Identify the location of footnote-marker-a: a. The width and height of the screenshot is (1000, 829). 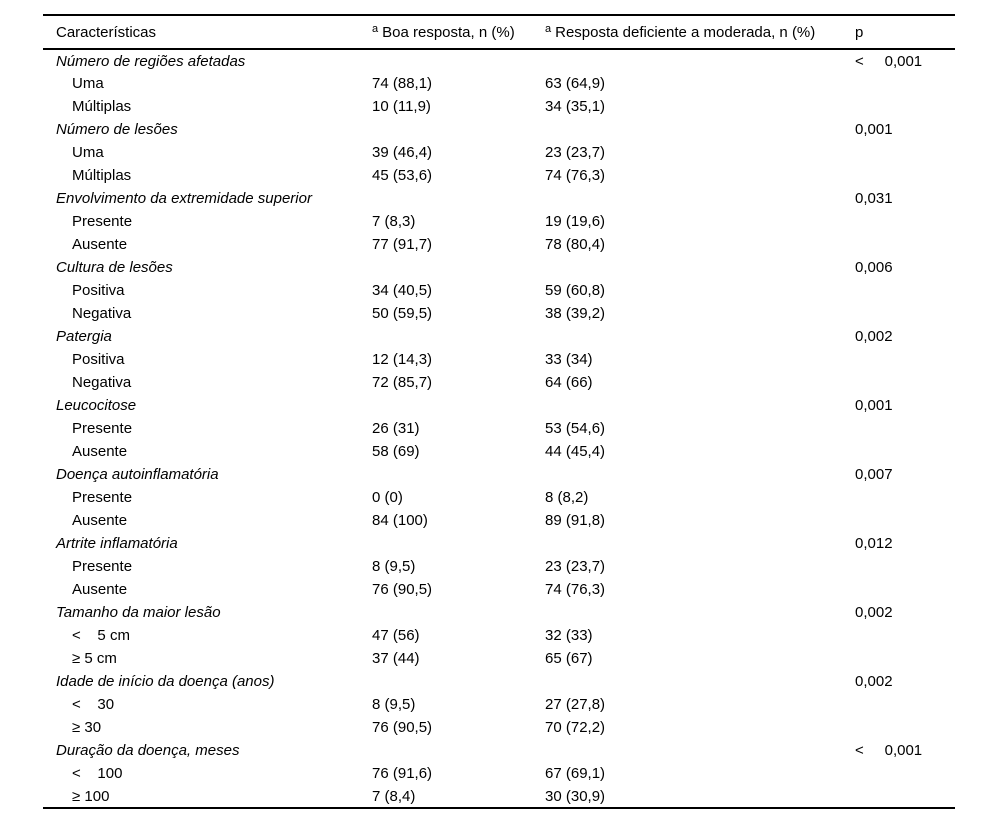
(375, 28).